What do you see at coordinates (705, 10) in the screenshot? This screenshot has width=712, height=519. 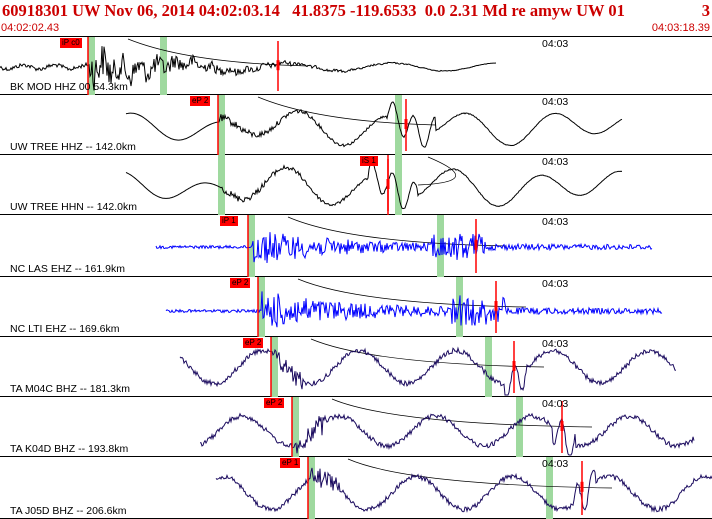 I see `page-number: 3` at bounding box center [705, 10].